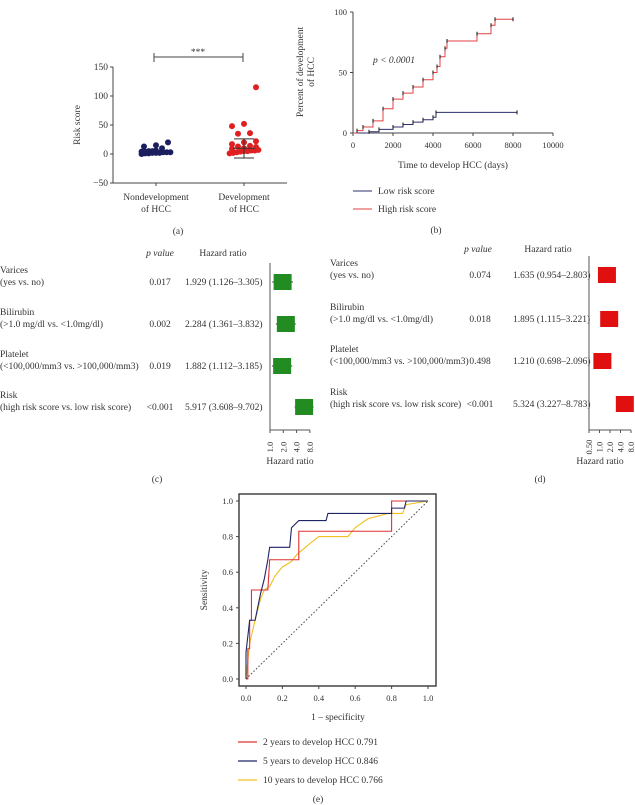 The height and width of the screenshot is (805, 635). What do you see at coordinates (435, 230) in the screenshot?
I see `b-panel-label: (b)` at bounding box center [435, 230].